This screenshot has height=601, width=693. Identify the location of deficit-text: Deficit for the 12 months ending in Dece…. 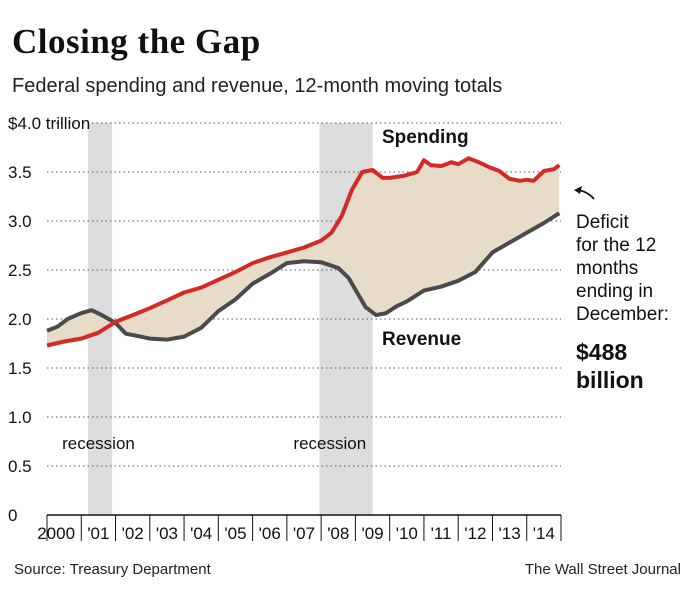
(622, 268).